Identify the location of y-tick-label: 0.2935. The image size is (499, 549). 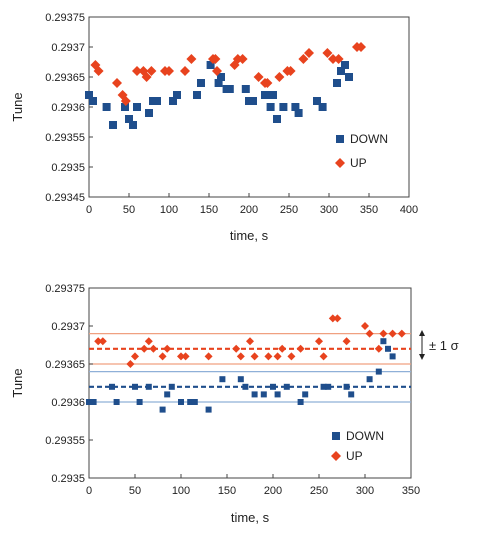
(68, 479).